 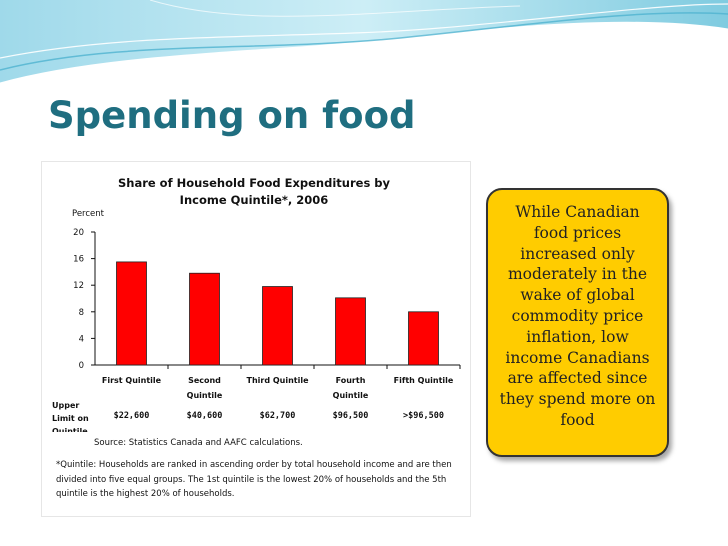 What do you see at coordinates (232, 115) in the screenshot?
I see `slide-title: Spending on food` at bounding box center [232, 115].